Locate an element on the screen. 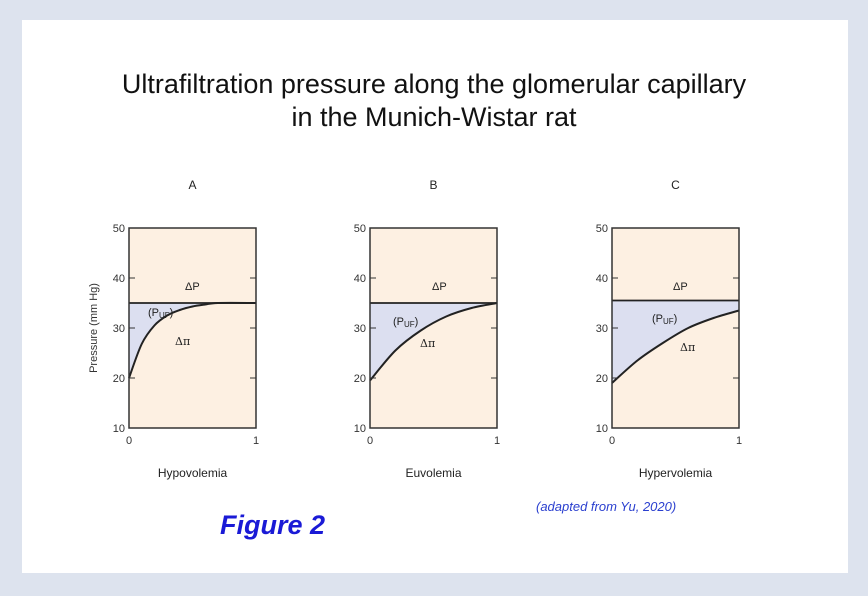 The width and height of the screenshot is (868, 596). y-axis-label: Pressure (mm Hg) is located at coordinates (94, 328).